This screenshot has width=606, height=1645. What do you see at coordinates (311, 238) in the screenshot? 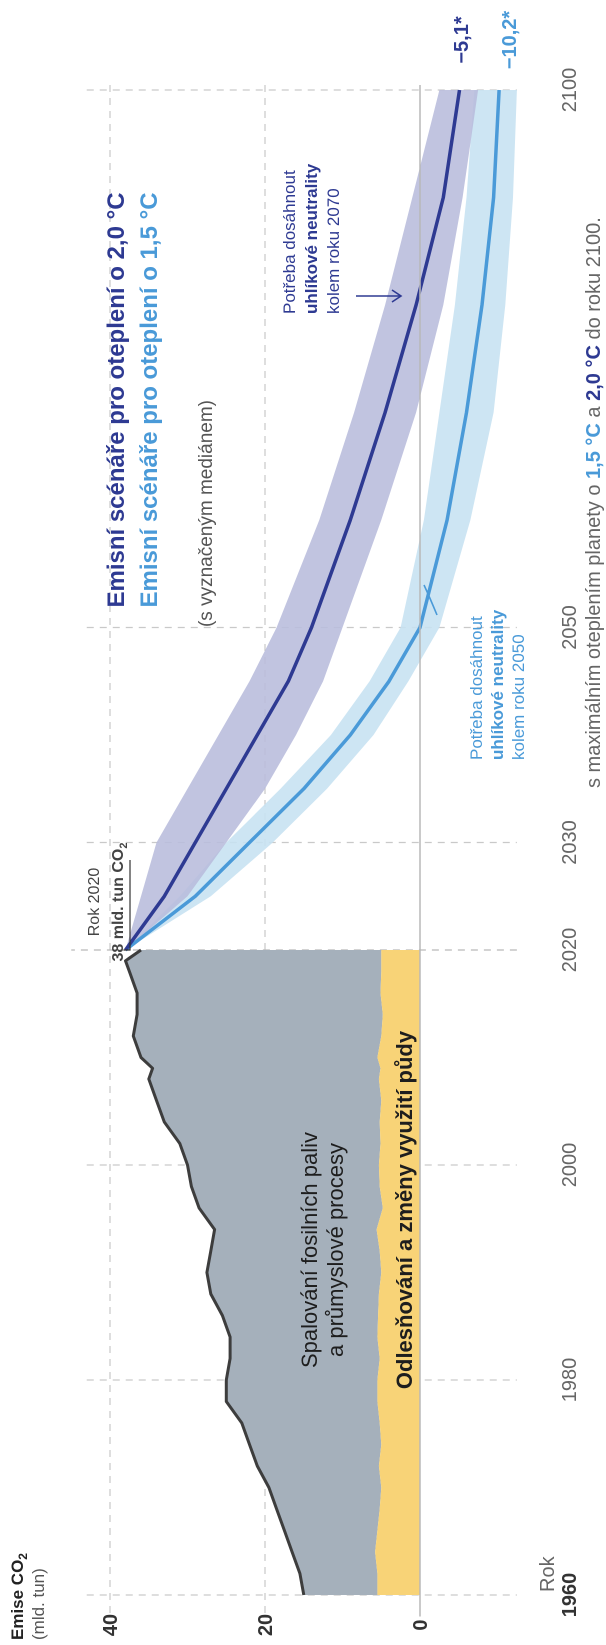
I see `note-2070-line2: uhlíkové neutrality` at bounding box center [311, 238].